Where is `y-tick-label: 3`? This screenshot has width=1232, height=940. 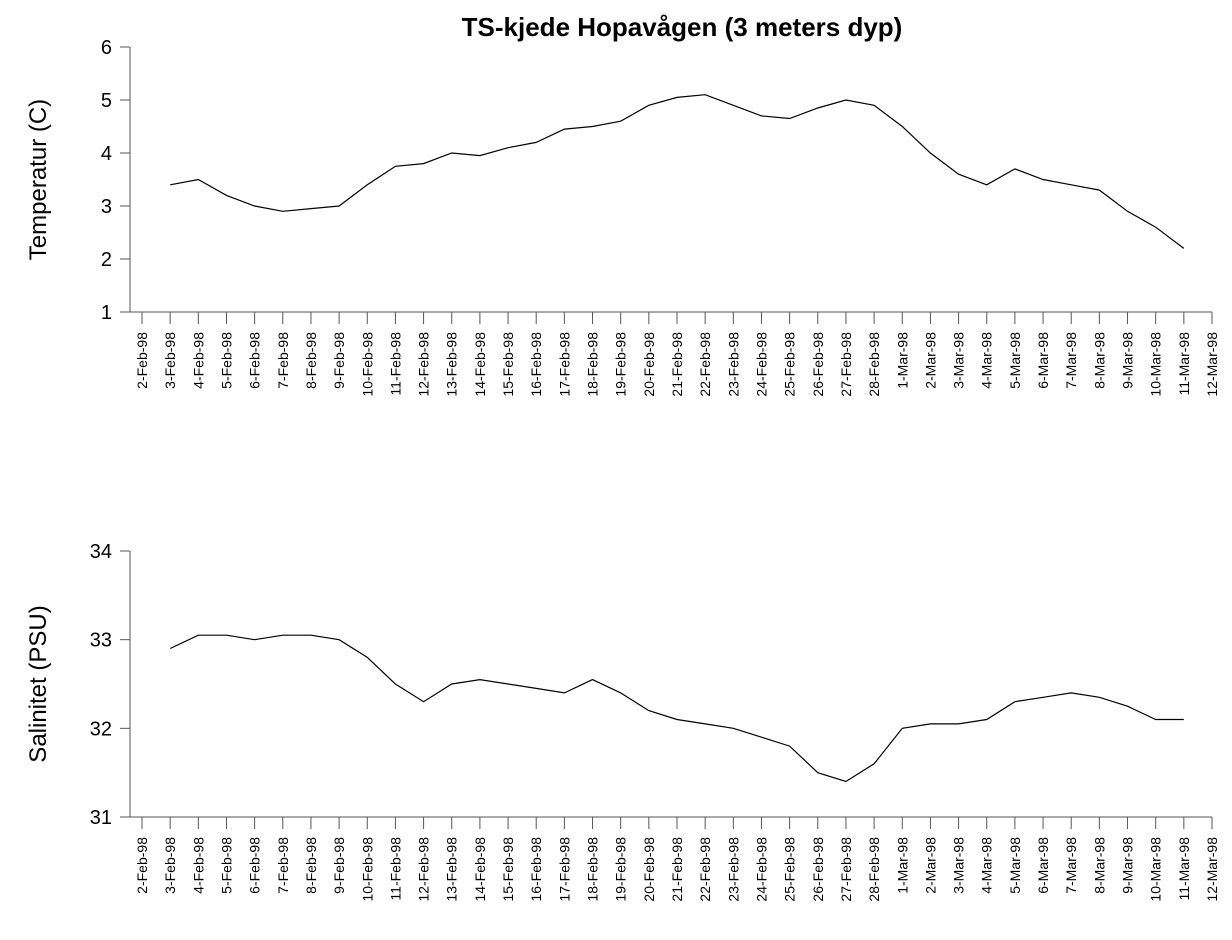
y-tick-label: 3 is located at coordinates (106, 207).